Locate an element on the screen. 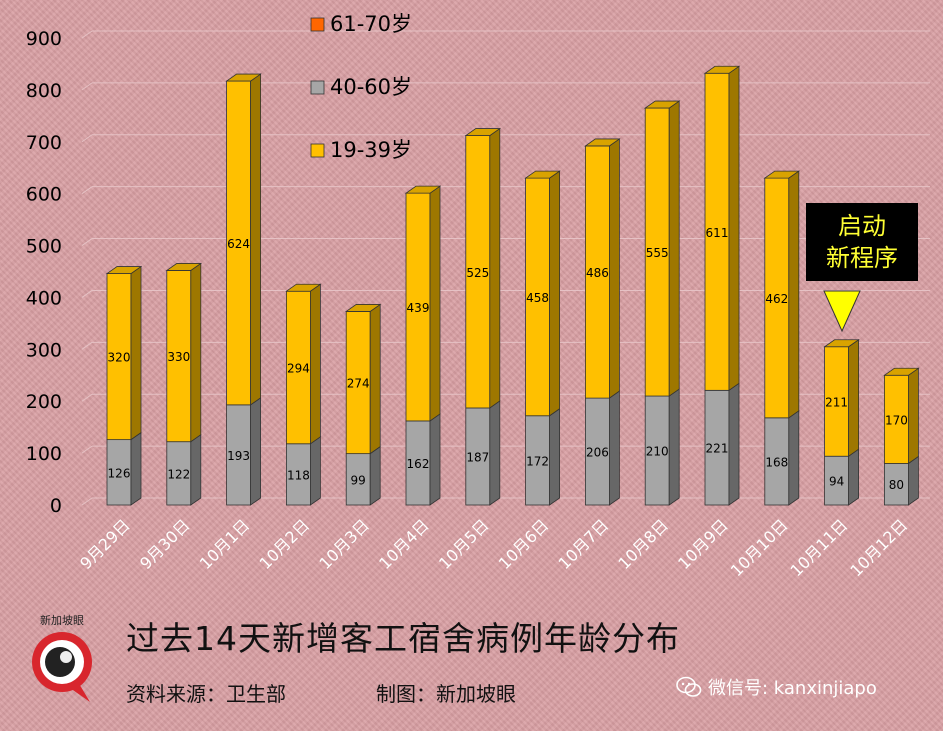 This screenshot has height=731, width=943. data-label: 525 is located at coordinates (477, 273).